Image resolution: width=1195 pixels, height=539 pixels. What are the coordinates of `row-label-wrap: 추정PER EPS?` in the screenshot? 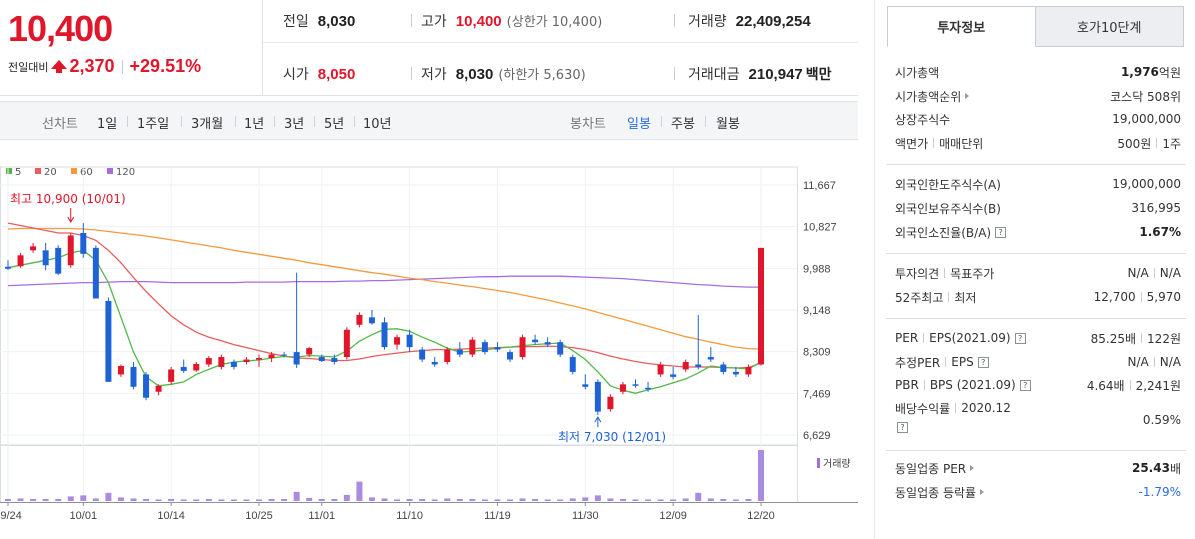 It's located at (942, 362).